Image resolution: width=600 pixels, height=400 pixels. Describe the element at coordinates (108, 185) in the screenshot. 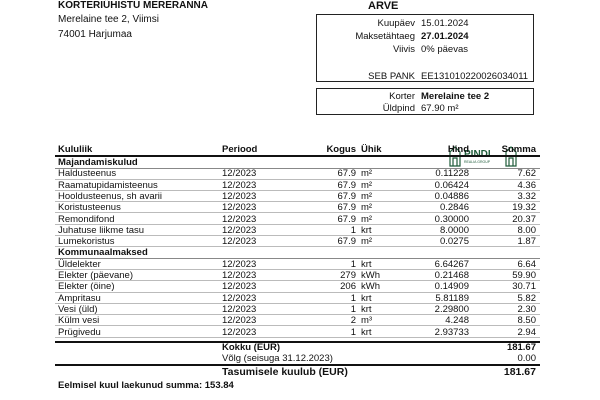

I see `cell: Raamatupidamisteenus` at that location.